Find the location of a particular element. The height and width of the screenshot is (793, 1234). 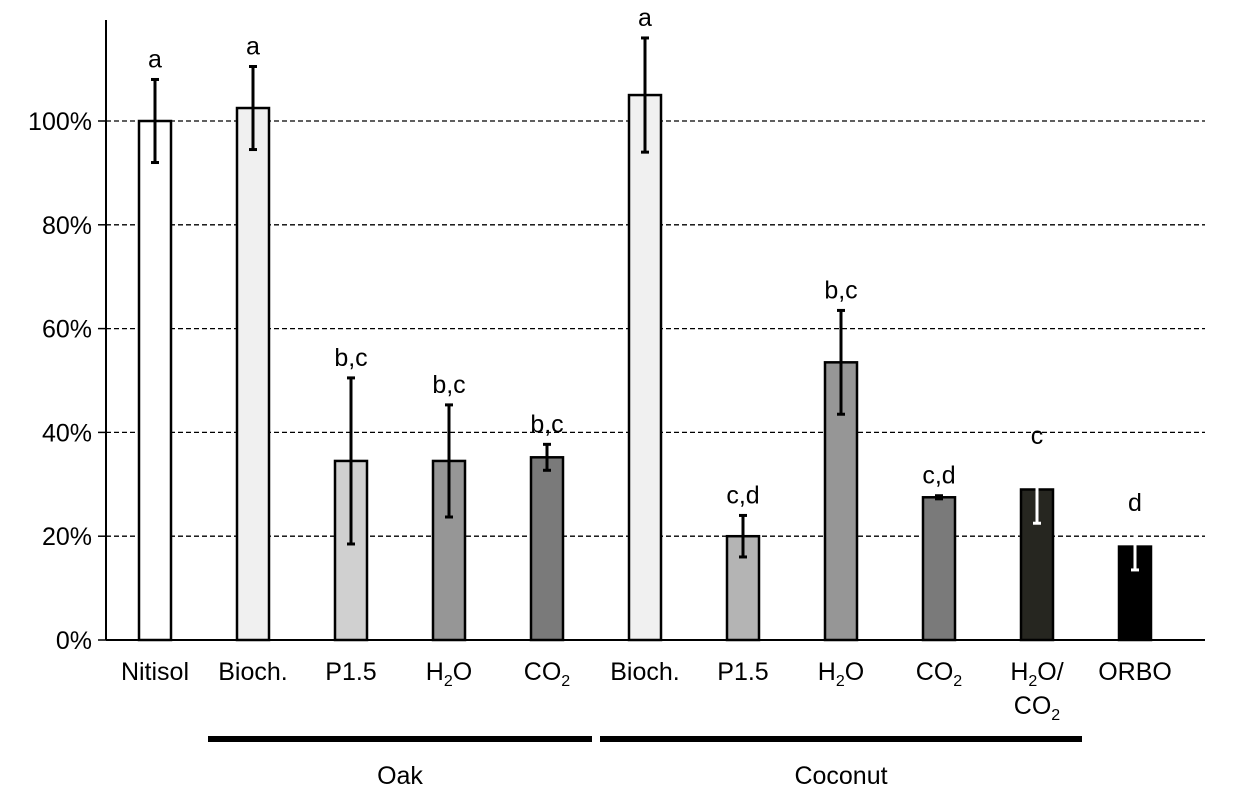

y-tick-label: 20% is located at coordinates (67, 537).